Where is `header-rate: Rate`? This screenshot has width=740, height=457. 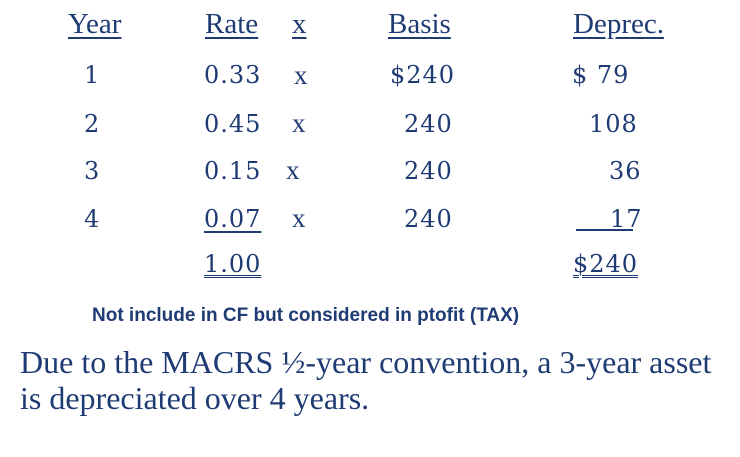
header-rate: Rate is located at coordinates (232, 24).